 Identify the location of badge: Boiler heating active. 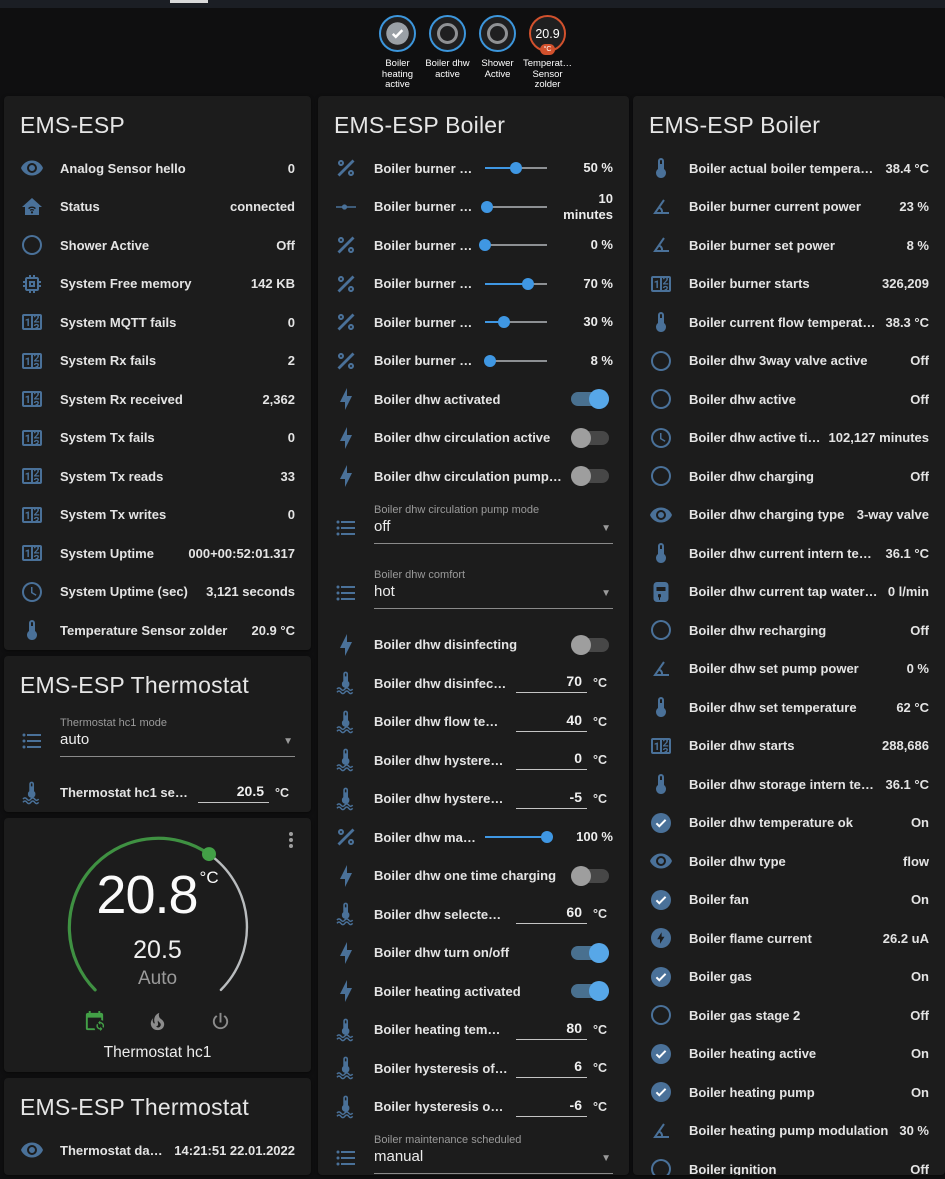
(398, 55).